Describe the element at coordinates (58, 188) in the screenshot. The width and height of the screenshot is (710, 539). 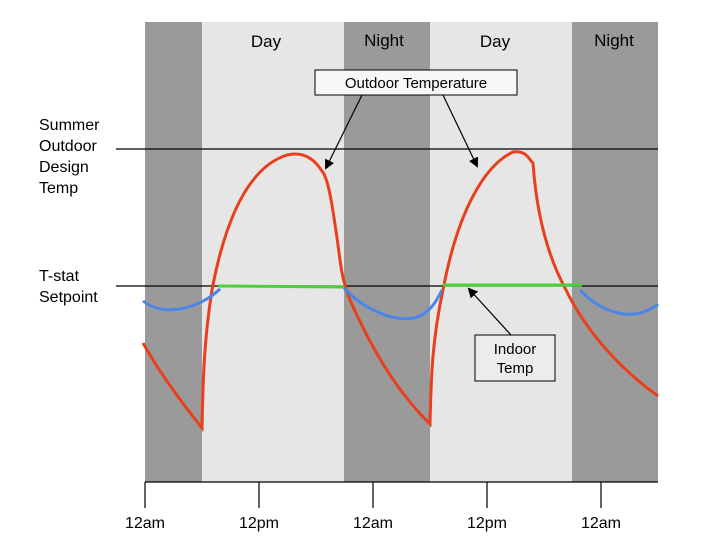
I see `design-temp-label-line-4: Temp` at that location.